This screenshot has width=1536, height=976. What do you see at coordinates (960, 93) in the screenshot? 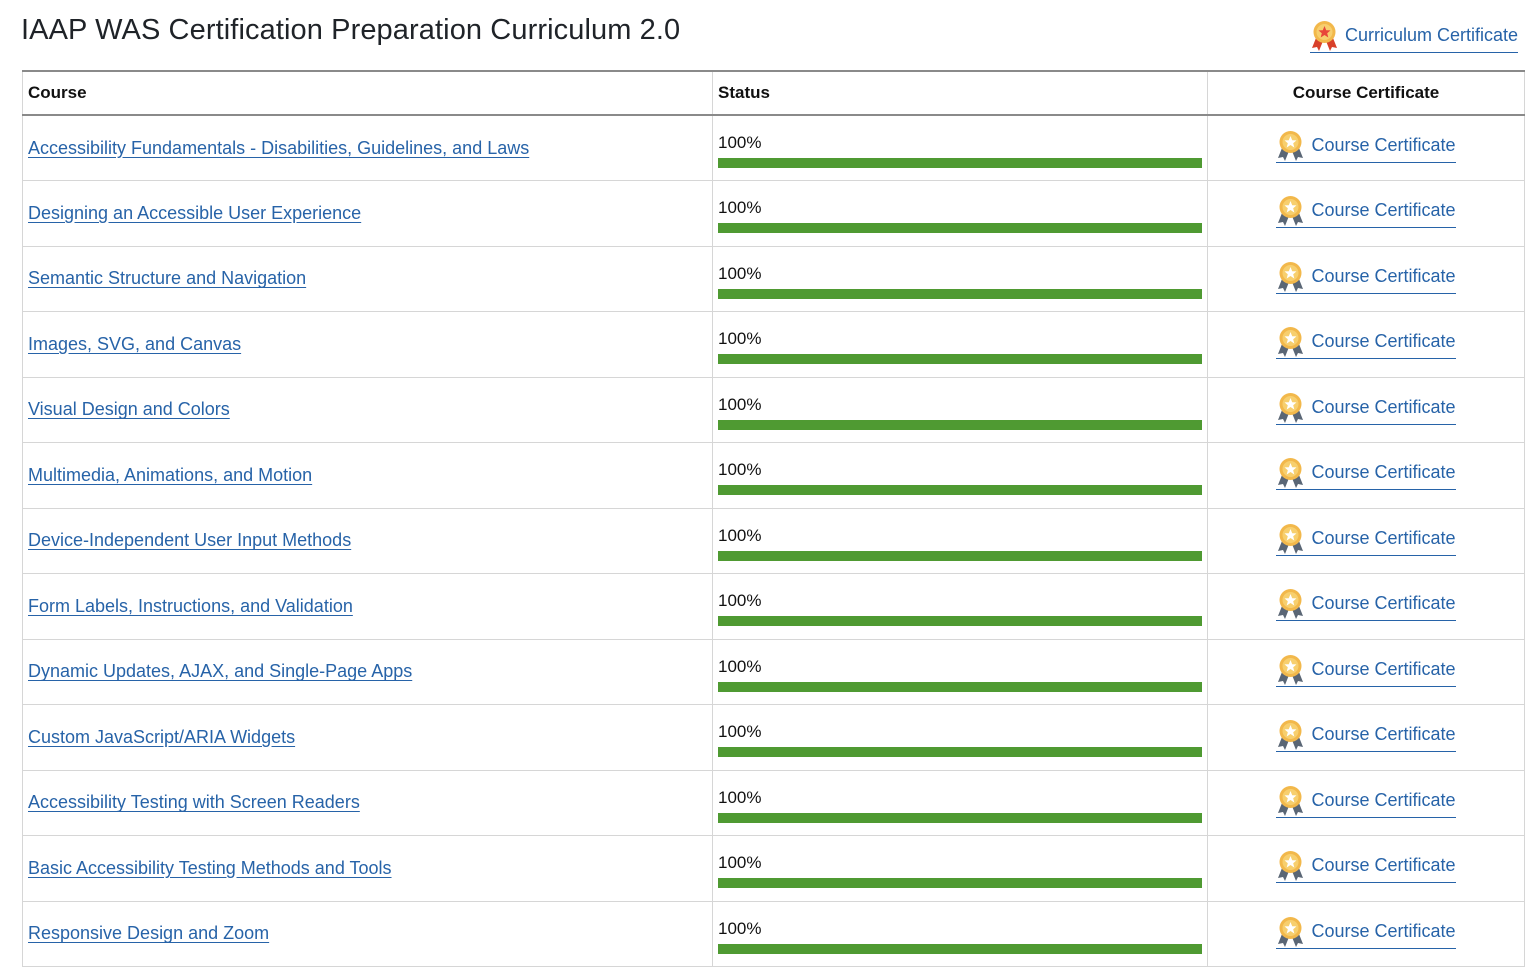
I see `status-column-header: Status` at bounding box center [960, 93].